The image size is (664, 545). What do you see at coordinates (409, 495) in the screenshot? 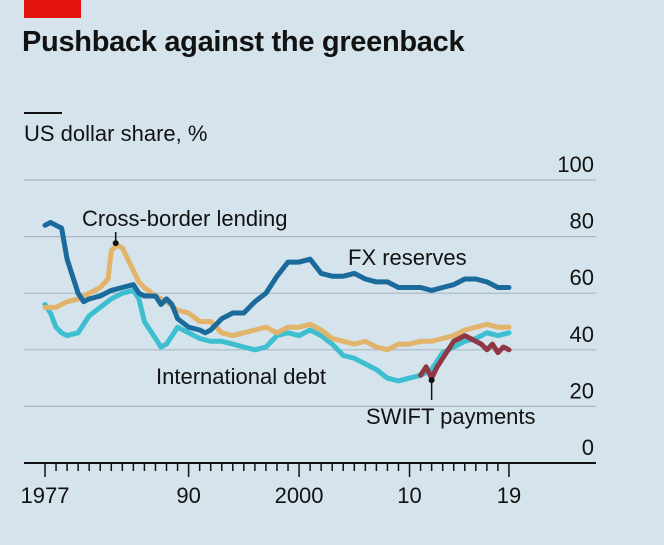
I see `x-tick-label-10: 10` at bounding box center [409, 495].